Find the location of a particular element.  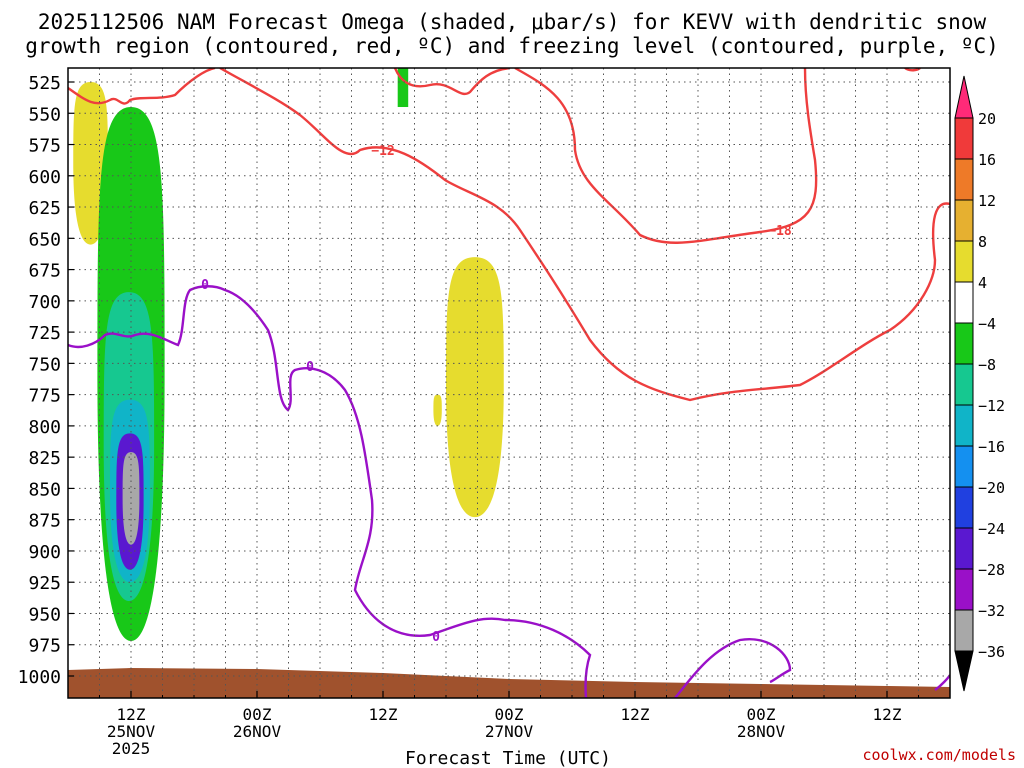

x-tick-sublabel: 25NOV is located at coordinates (131, 731).